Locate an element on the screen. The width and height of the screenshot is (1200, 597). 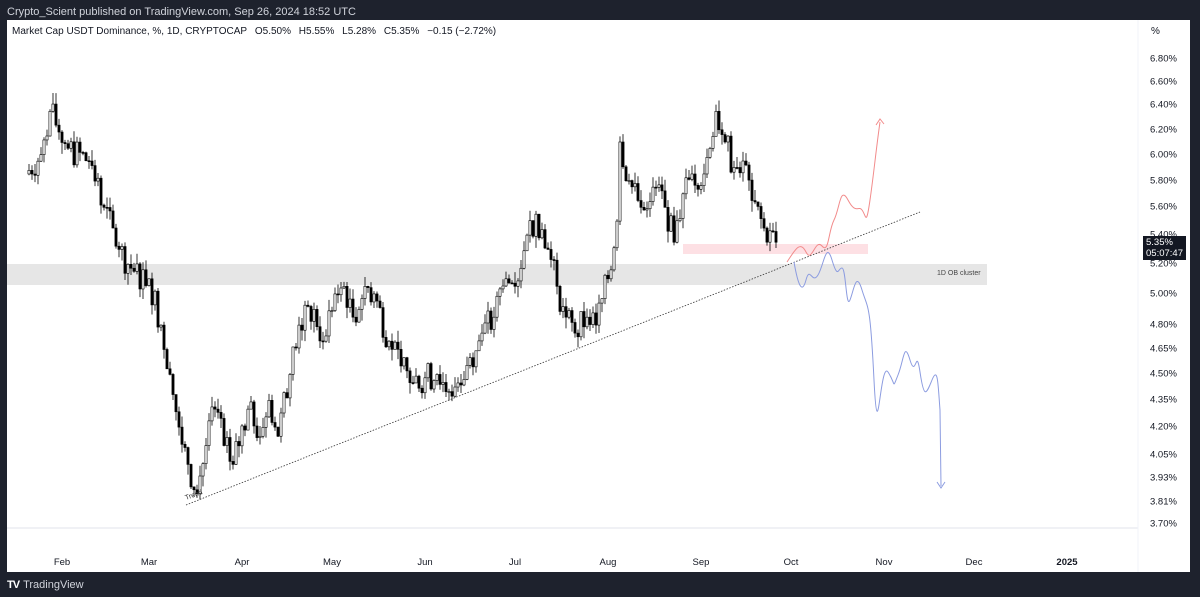
price-tick-label: 6.20% is located at coordinates (1163, 130).